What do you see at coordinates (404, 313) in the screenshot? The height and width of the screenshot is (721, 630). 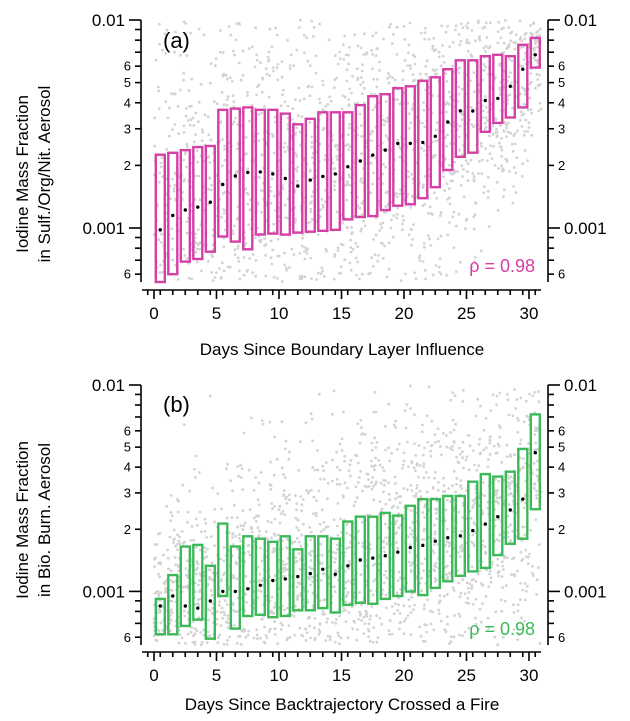 I see `x-tick-label: 20` at bounding box center [404, 313].